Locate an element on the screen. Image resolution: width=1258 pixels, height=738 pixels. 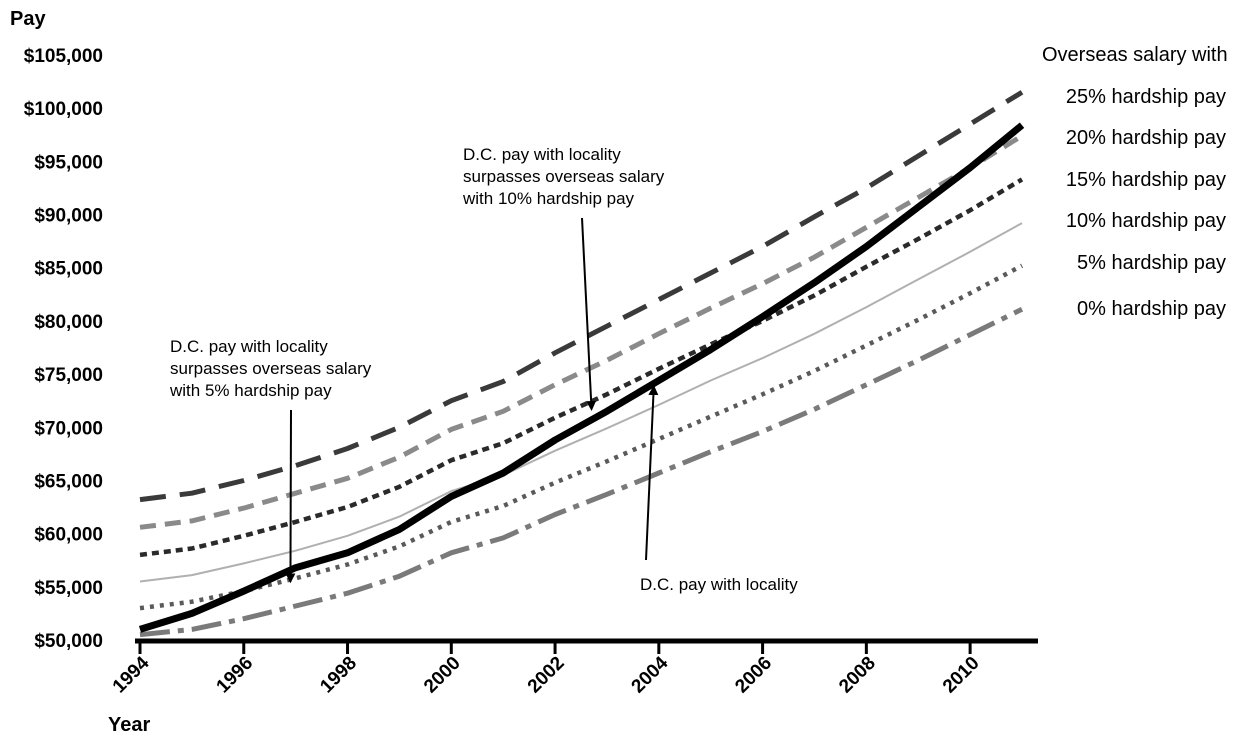
x-tick-label-5: 2004 is located at coordinates (650, 674).